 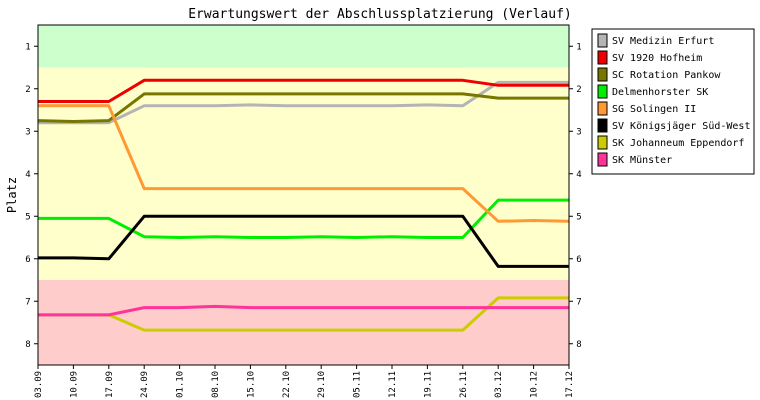 I want to click on x-tick-label: 10.09, so click(x=74, y=384).